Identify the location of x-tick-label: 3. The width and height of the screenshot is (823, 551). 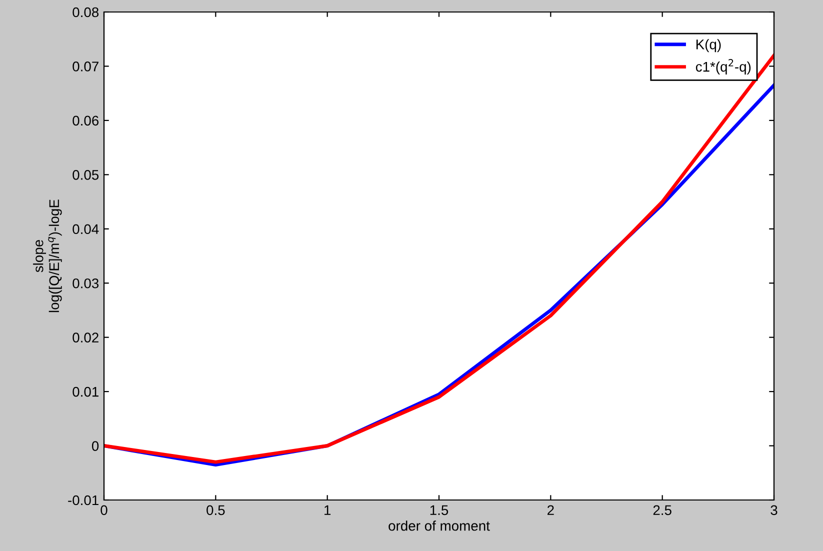
(774, 510).